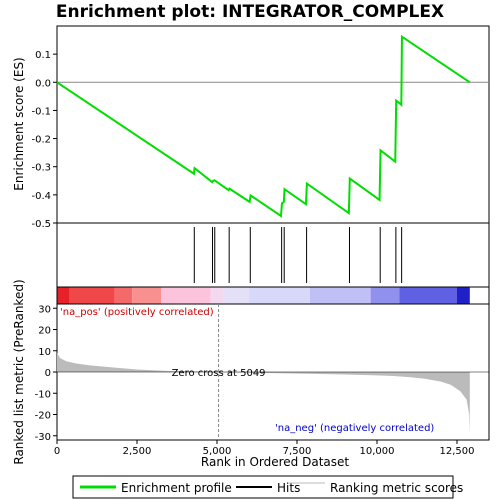 The height and width of the screenshot is (500, 500). What do you see at coordinates (43, 55) in the screenshot?
I see `es-y-tick-label: 0.1` at bounding box center [43, 55].